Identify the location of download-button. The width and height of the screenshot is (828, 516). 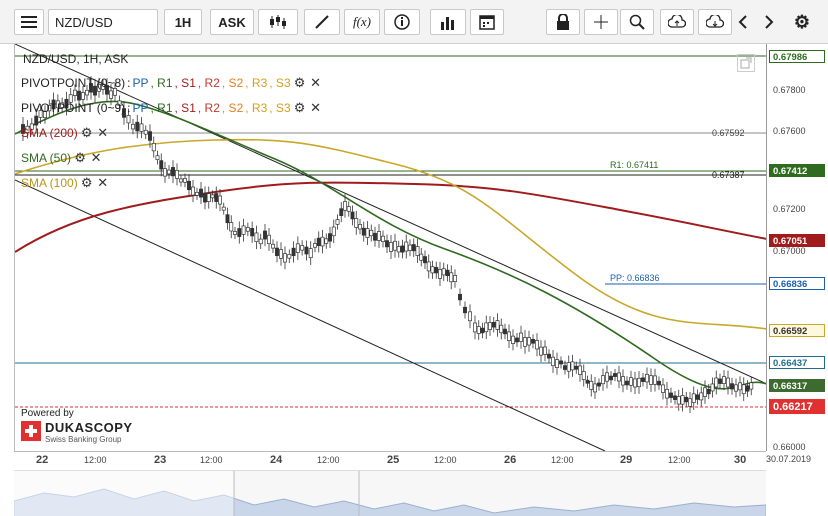
(715, 22).